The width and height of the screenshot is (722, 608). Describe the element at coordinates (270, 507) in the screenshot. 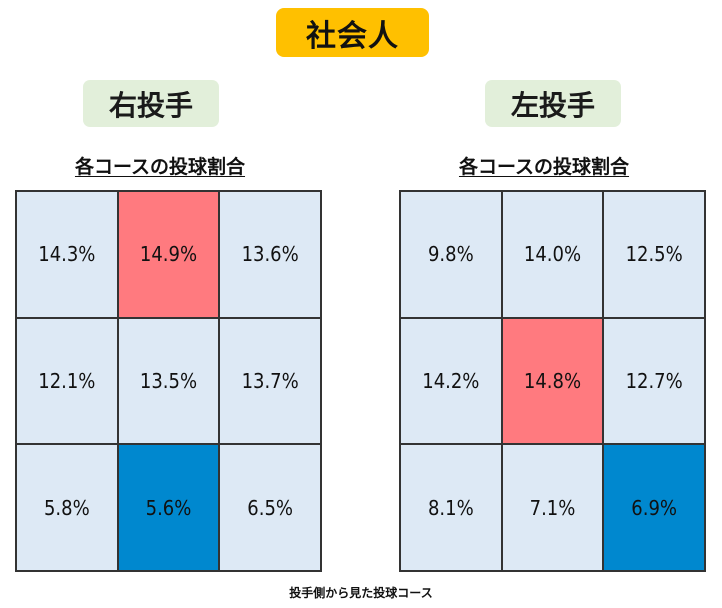

I see `zone-cell: 6.5%` at that location.